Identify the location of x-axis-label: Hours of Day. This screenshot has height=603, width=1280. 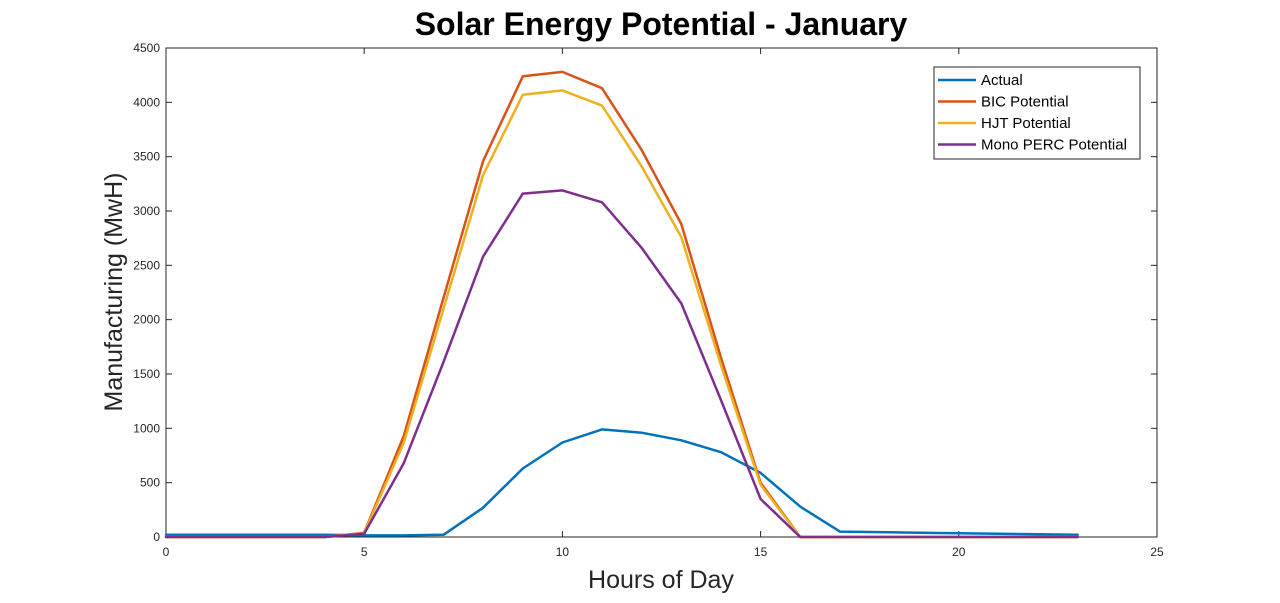
(661, 580).